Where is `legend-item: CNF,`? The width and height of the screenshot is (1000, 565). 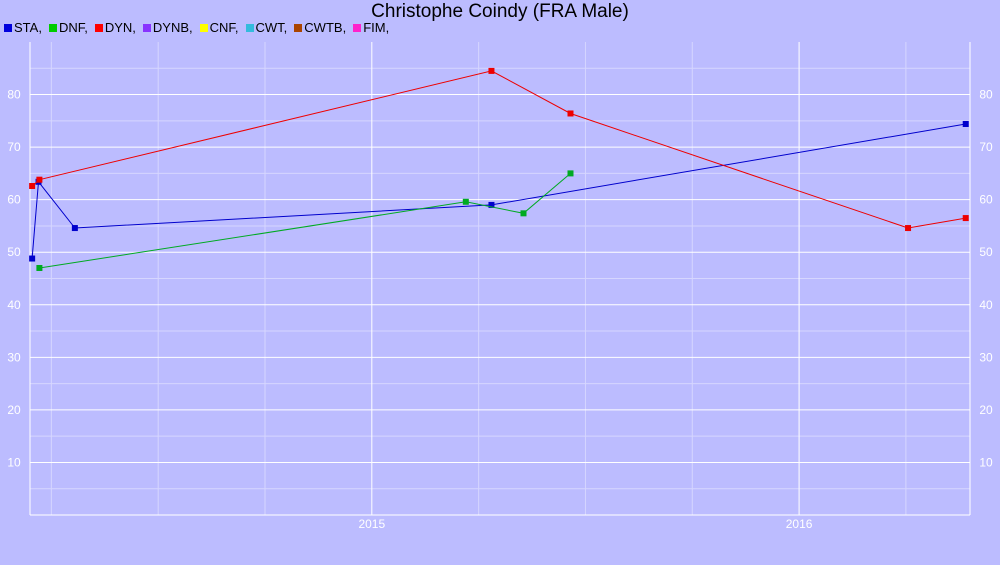
legend-item: CNF, is located at coordinates (219, 27).